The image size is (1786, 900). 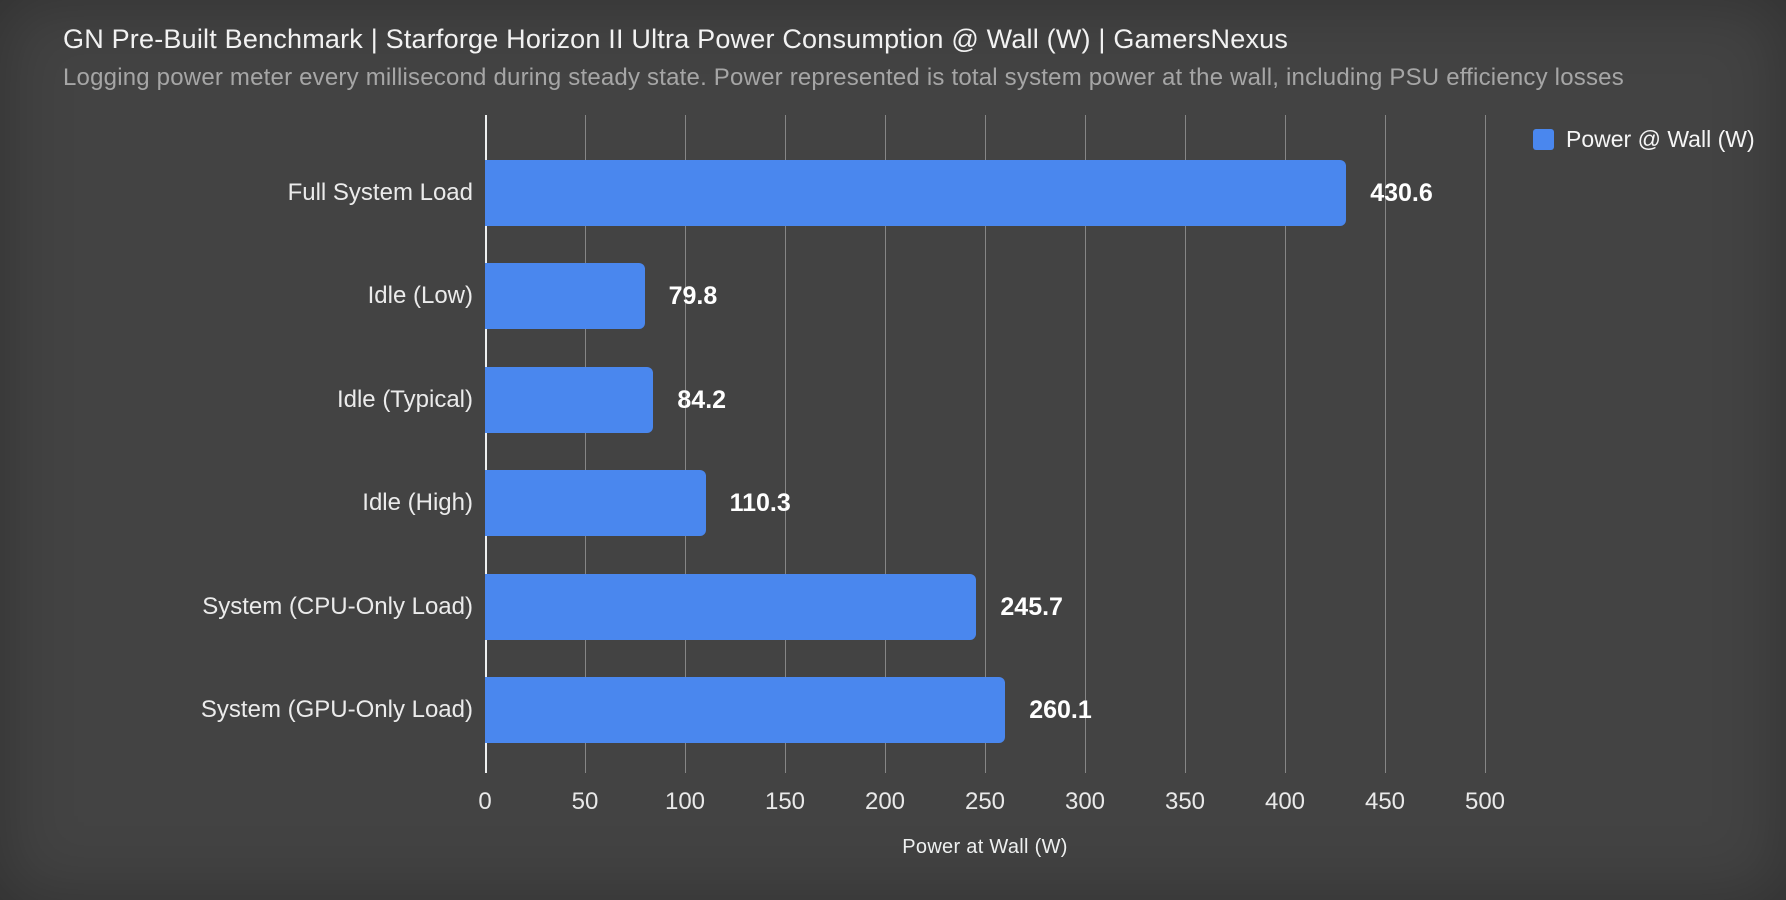 What do you see at coordinates (1660, 139) in the screenshot?
I see `legend-label: Power @ Wall (W)` at bounding box center [1660, 139].